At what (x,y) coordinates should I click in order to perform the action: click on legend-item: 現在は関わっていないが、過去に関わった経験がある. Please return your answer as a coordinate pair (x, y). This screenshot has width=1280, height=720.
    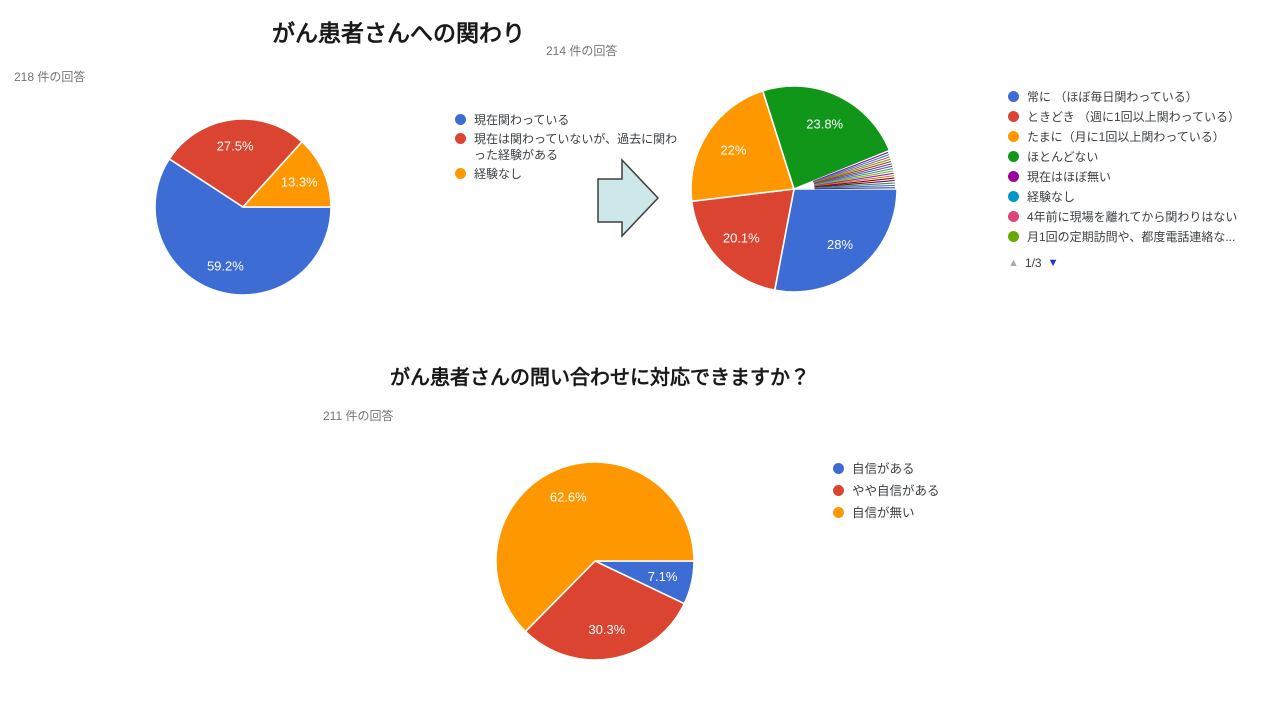
    Looking at the image, I should click on (571, 147).